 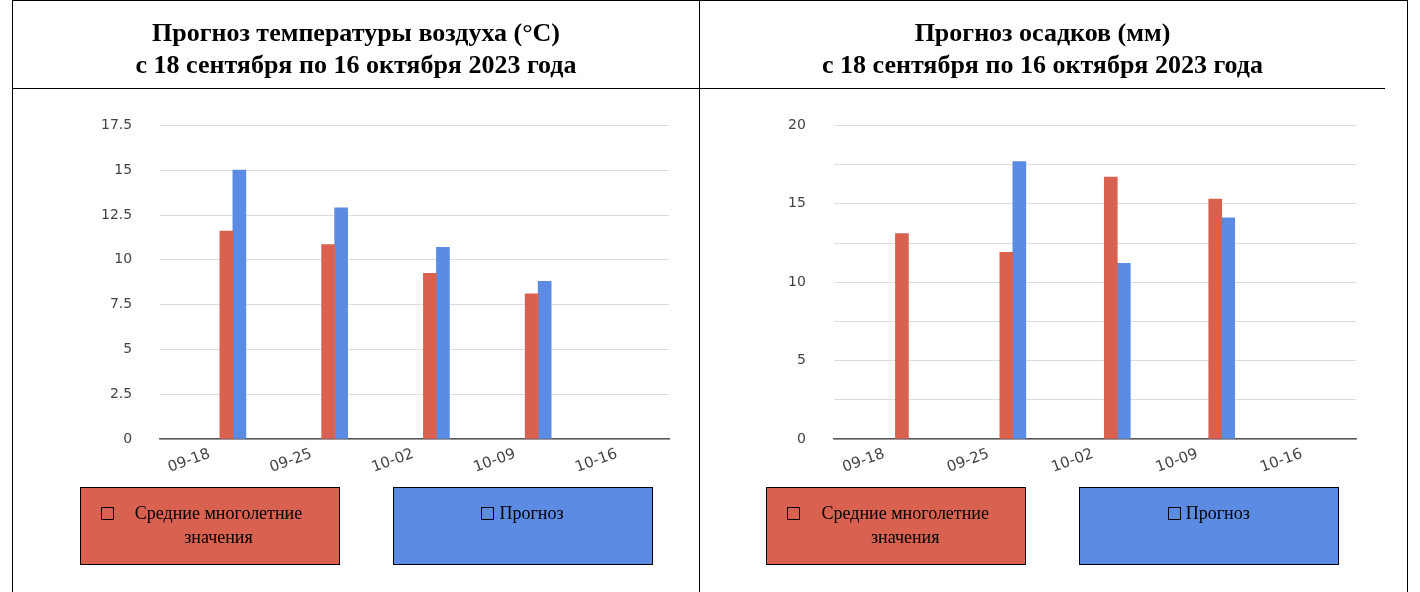 What do you see at coordinates (121, 392) in the screenshot?
I see `y-tick-label: 2.5` at bounding box center [121, 392].